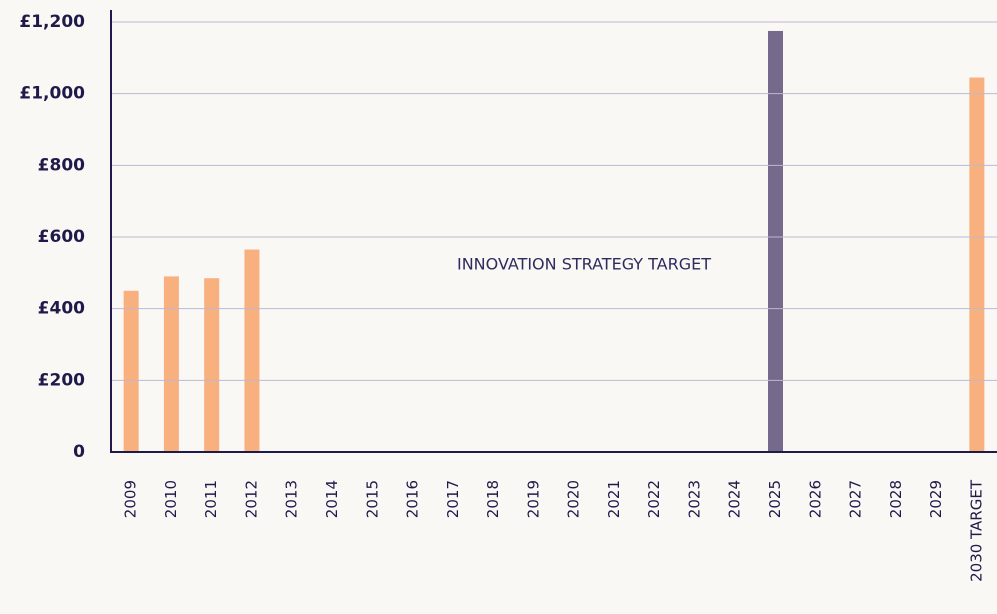 This screenshot has height=614, width=997. Describe the element at coordinates (171, 499) in the screenshot. I see `x-tick-label: 2010` at that location.